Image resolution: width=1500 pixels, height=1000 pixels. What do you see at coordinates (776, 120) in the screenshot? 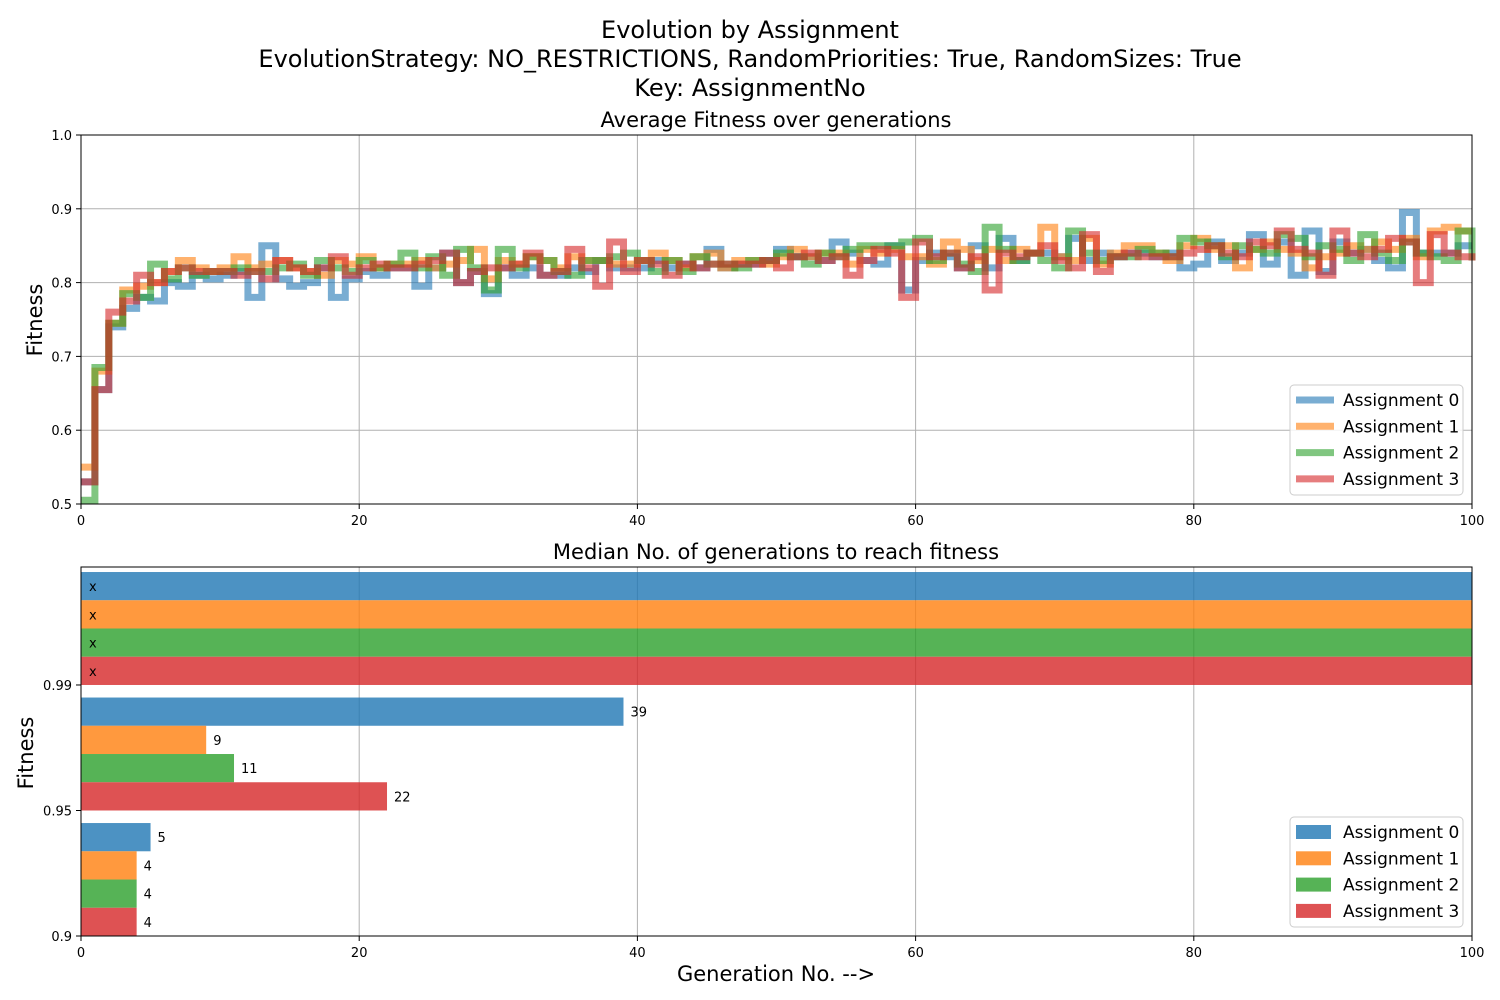
I see `top-subplot-title: Average Fitness over generations` at bounding box center [776, 120].